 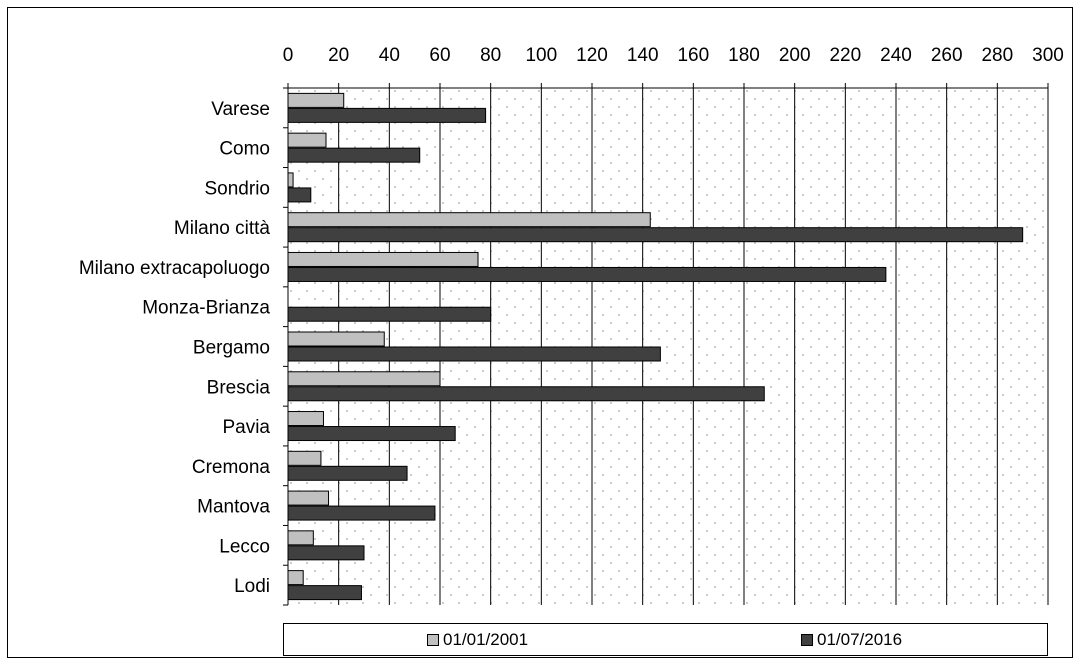 I want to click on x-tick-label: 100, so click(x=541, y=55).